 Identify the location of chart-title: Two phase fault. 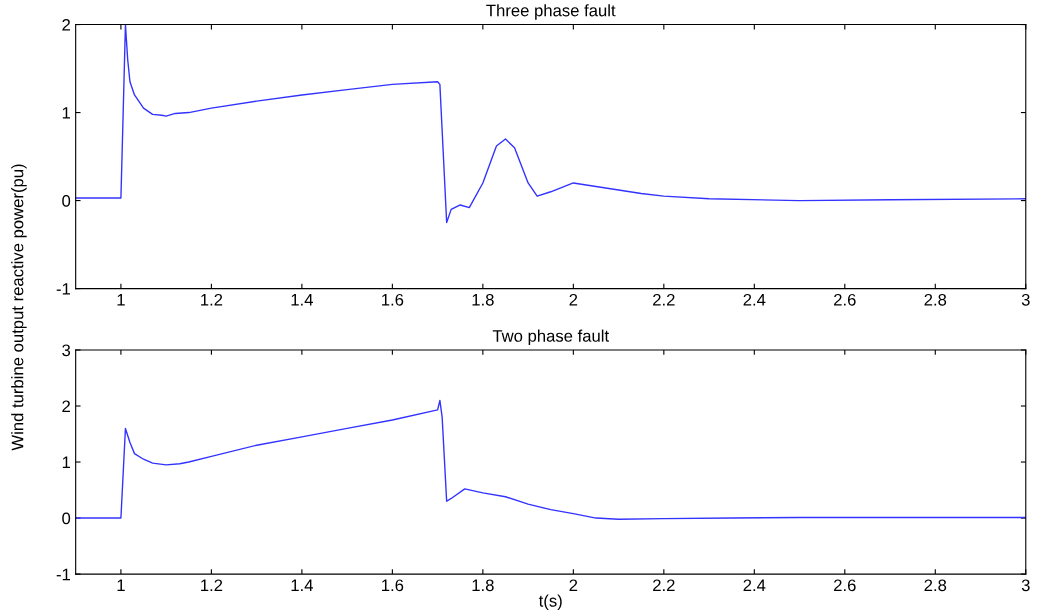
(550, 337).